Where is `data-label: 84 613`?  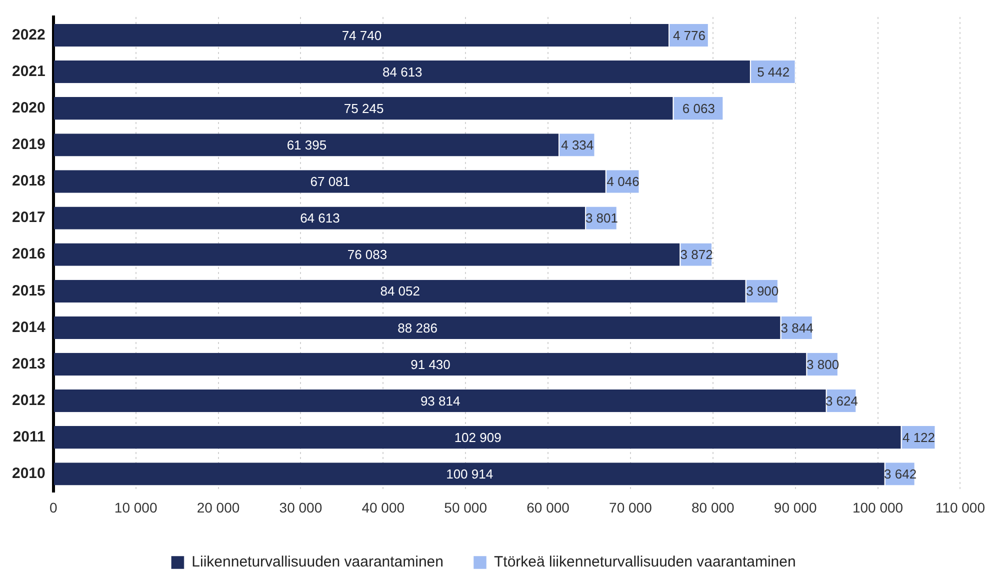
data-label: 84 613 is located at coordinates (402, 72).